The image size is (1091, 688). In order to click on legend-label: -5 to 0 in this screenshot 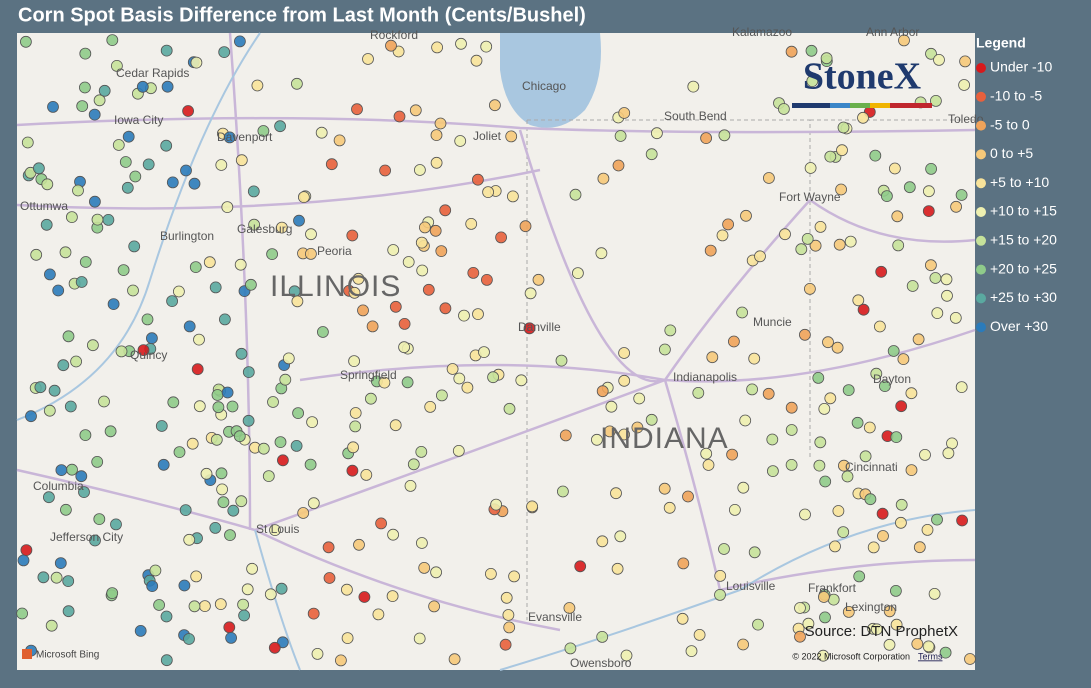, I will do `click(1010, 124)`.